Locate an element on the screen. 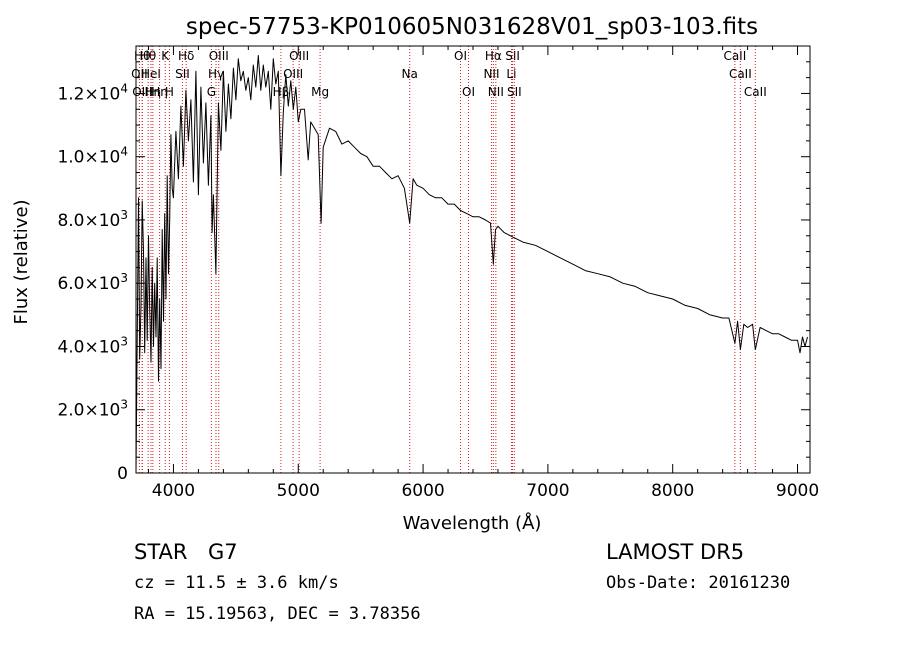 The height and width of the screenshot is (649, 900). x-tick-label: 9000 is located at coordinates (797, 491).